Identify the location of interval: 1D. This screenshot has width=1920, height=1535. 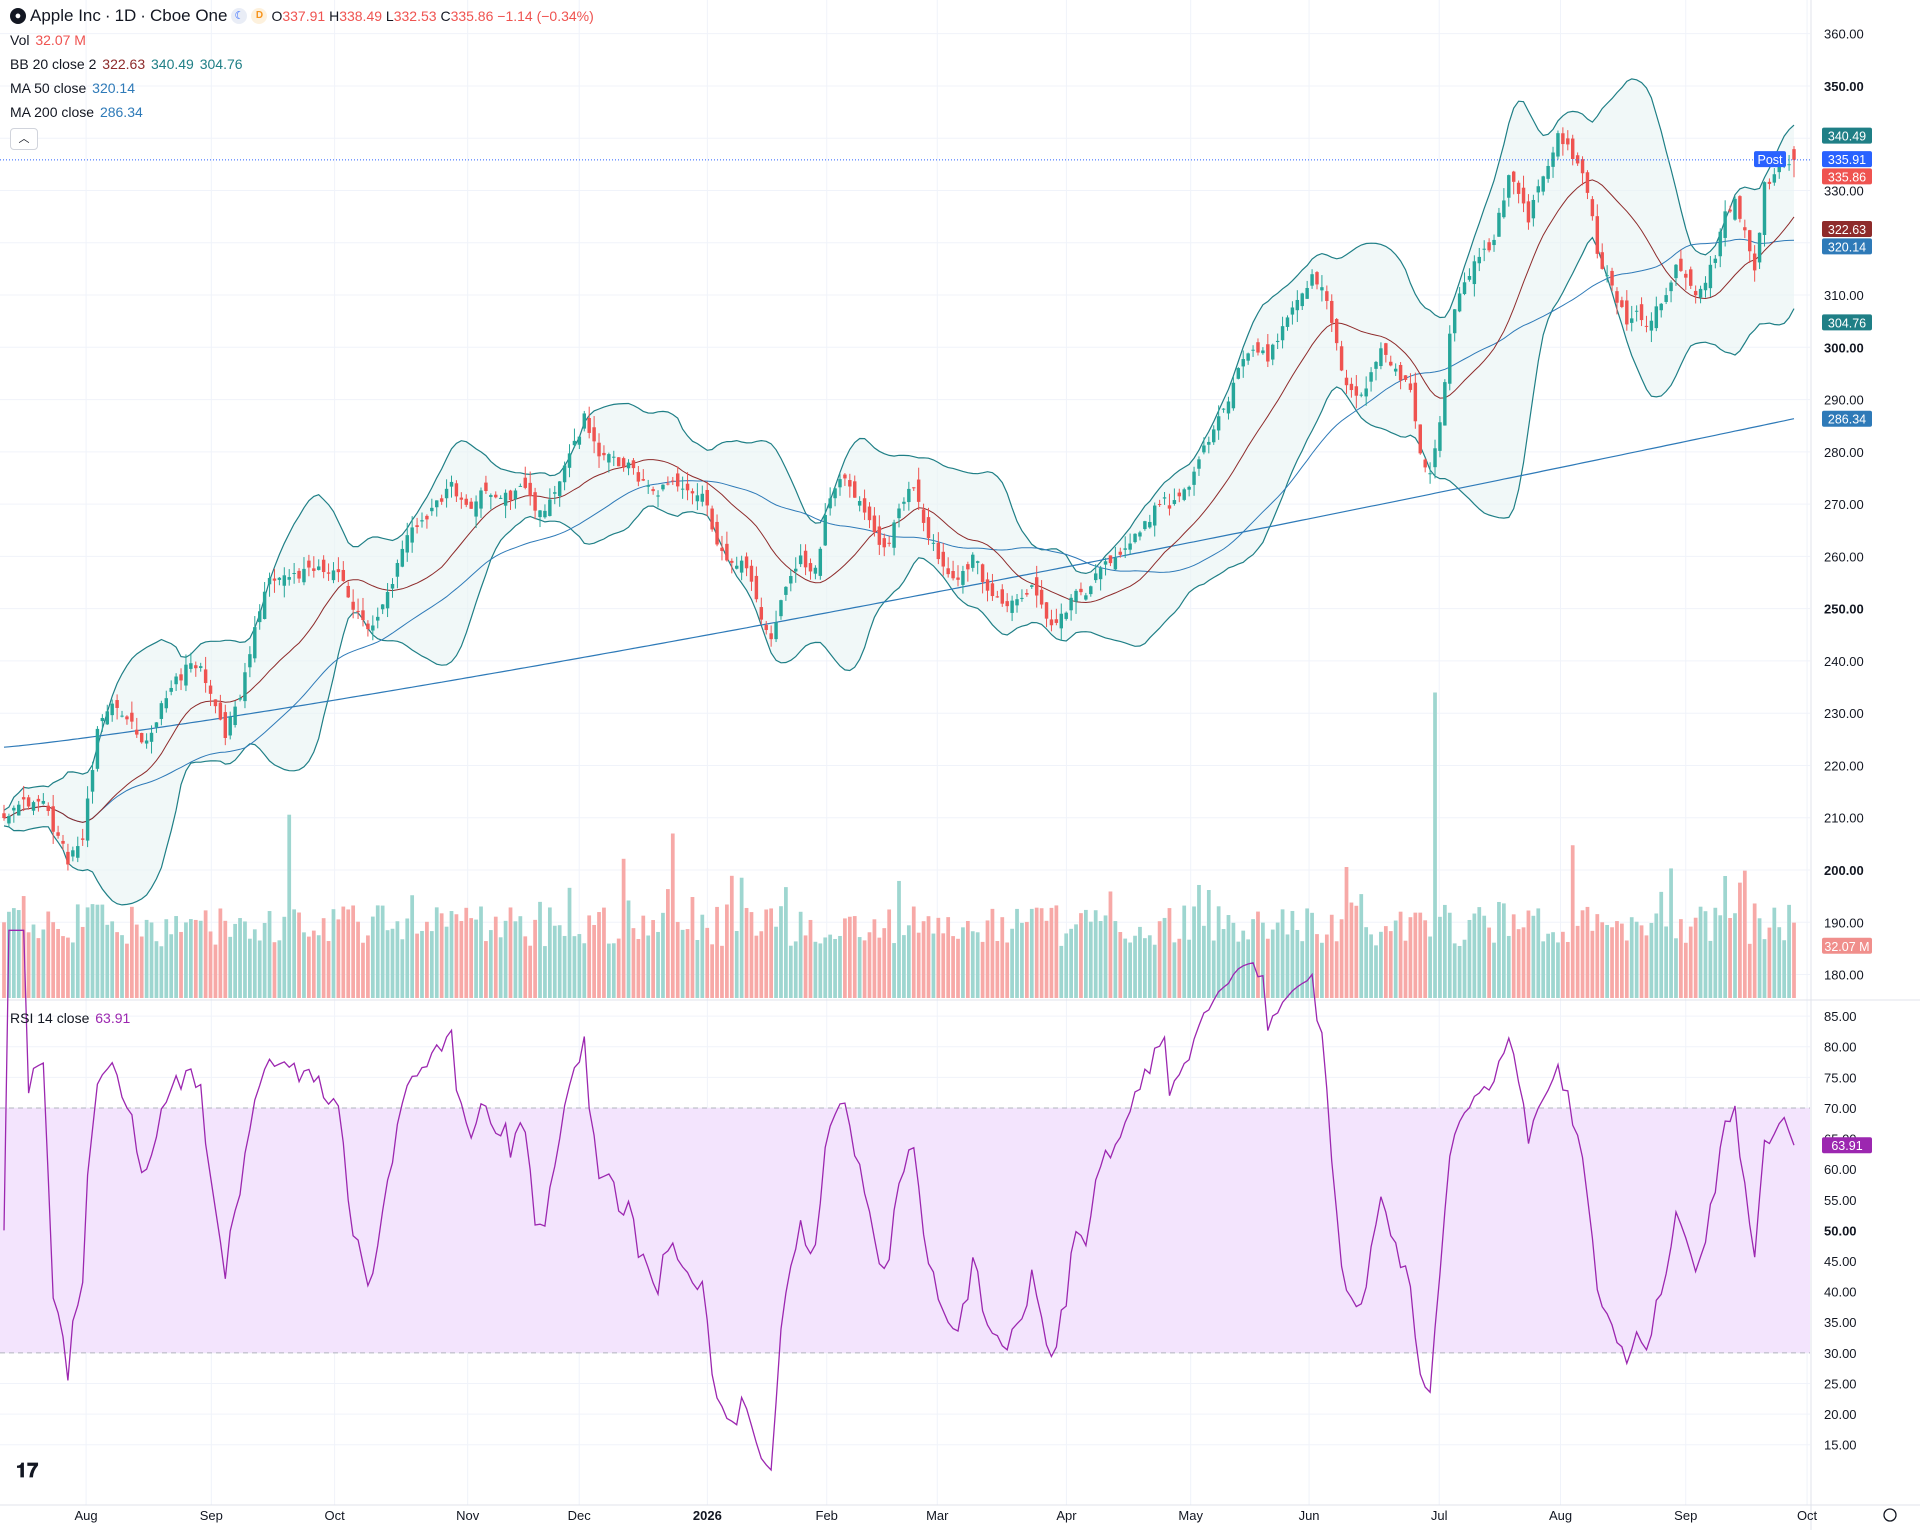
(125, 15).